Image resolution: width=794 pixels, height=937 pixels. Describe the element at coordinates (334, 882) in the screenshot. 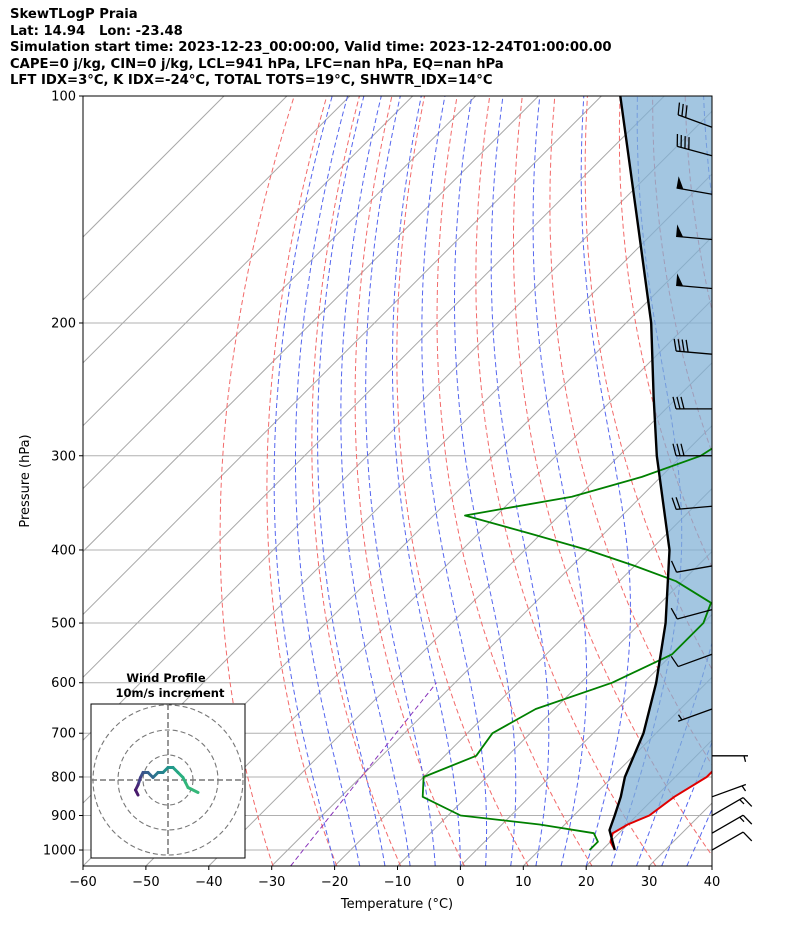

I see `x-tick-label: −20` at that location.